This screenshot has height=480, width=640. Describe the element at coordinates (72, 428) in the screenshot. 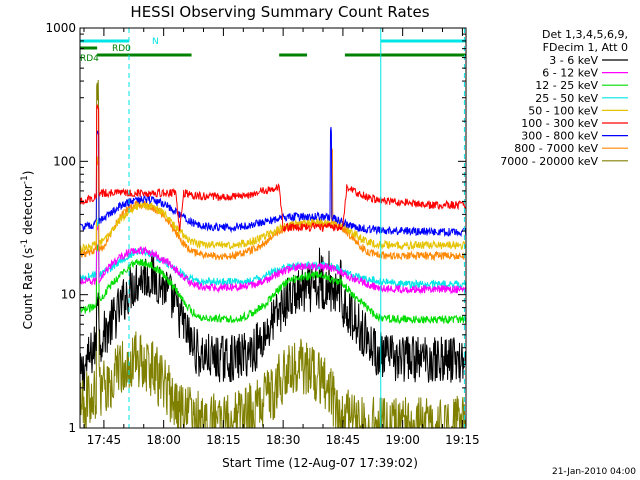

I see `y-tick-label: 1` at that location.